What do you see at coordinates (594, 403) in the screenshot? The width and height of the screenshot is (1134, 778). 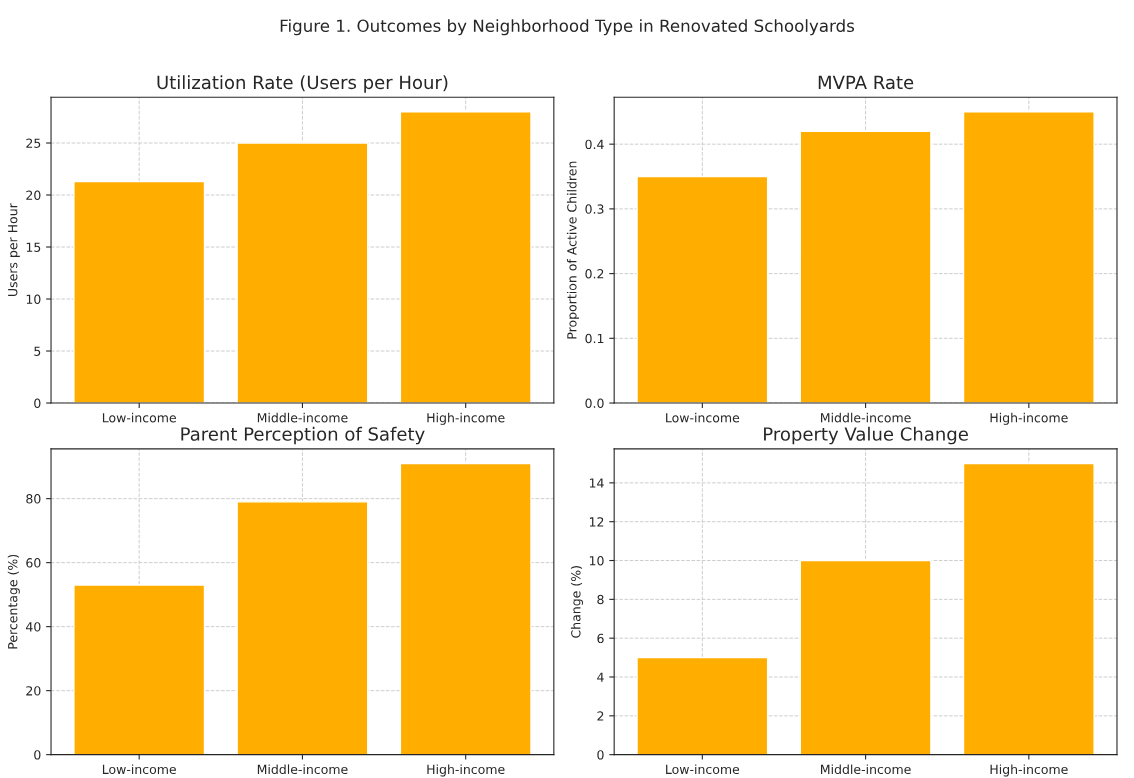 I see `y-tick-label: 0.0` at bounding box center [594, 403].